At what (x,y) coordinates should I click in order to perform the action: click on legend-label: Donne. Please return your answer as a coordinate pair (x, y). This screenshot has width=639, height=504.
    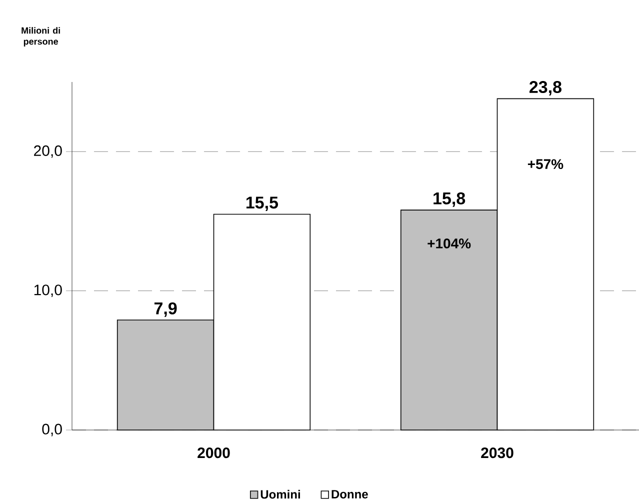
    Looking at the image, I should click on (350, 494).